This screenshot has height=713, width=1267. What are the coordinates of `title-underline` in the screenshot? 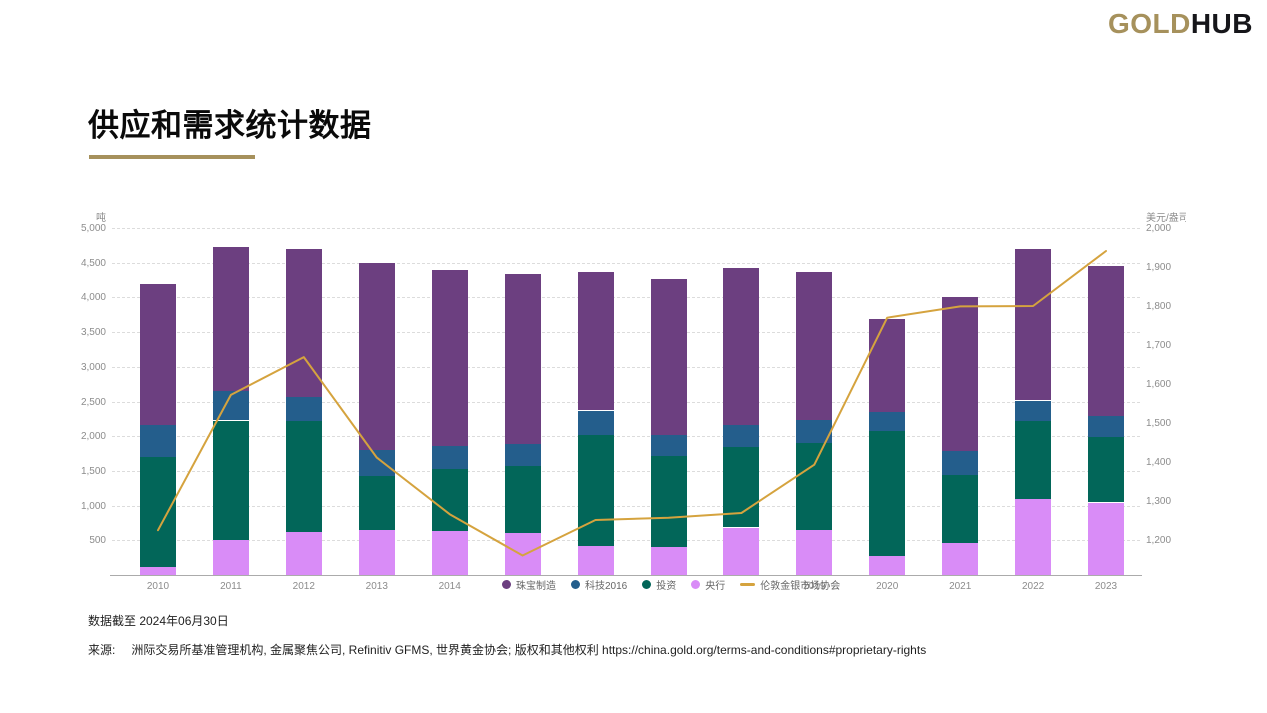 It's located at (172, 157).